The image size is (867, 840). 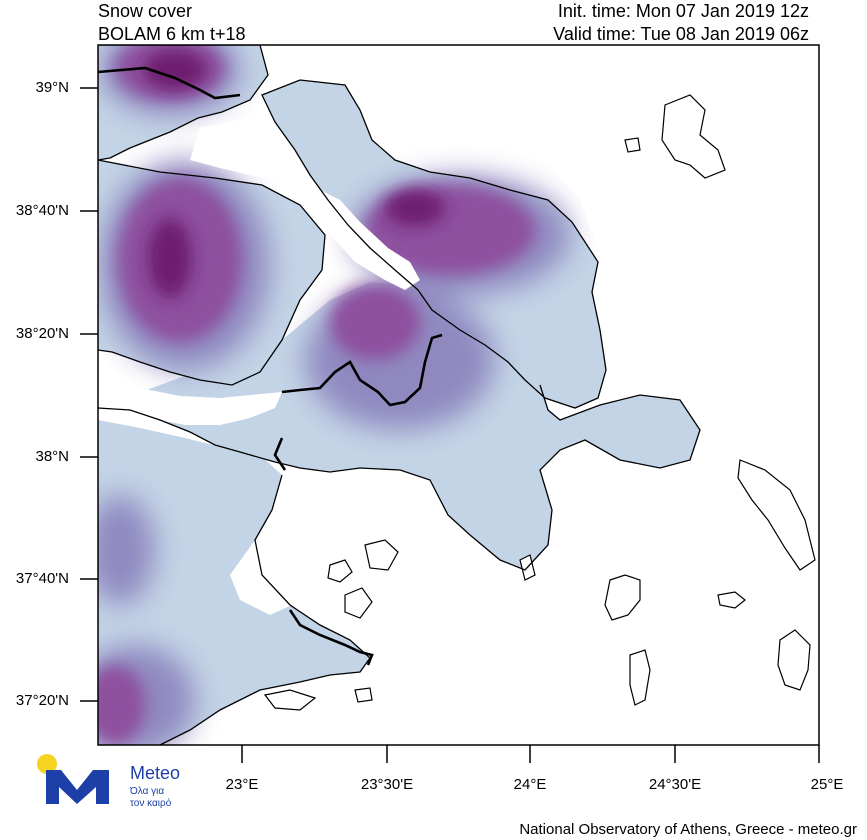 What do you see at coordinates (622, 597) in the screenshot?
I see `island-kea` at bounding box center [622, 597].